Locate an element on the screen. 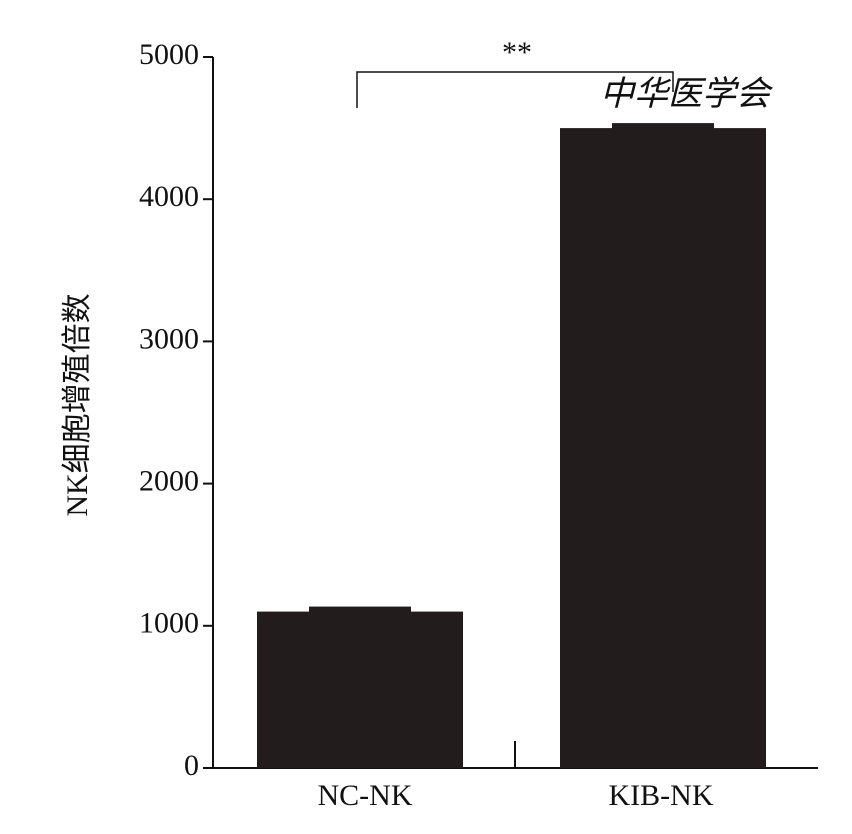  error-cap-nc-nk is located at coordinates (360, 609).